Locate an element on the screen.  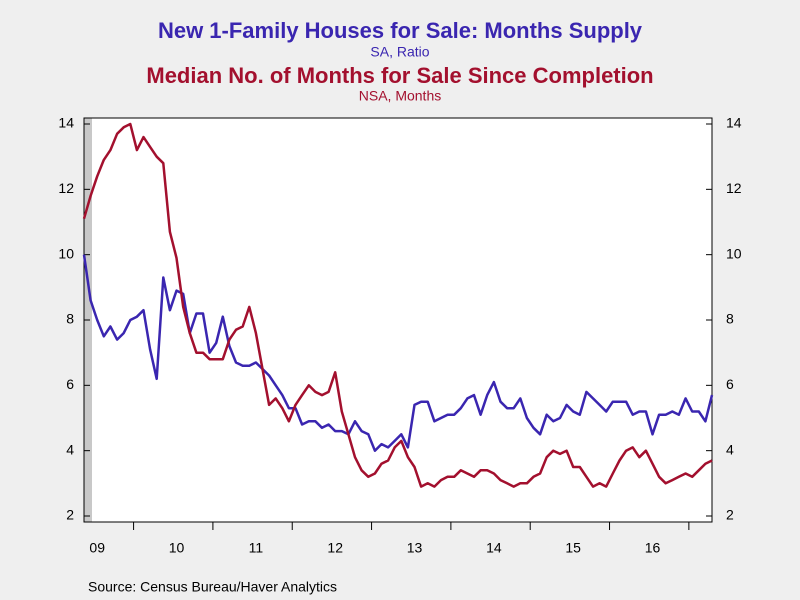
x-tick-label: 11 is located at coordinates (256, 548).